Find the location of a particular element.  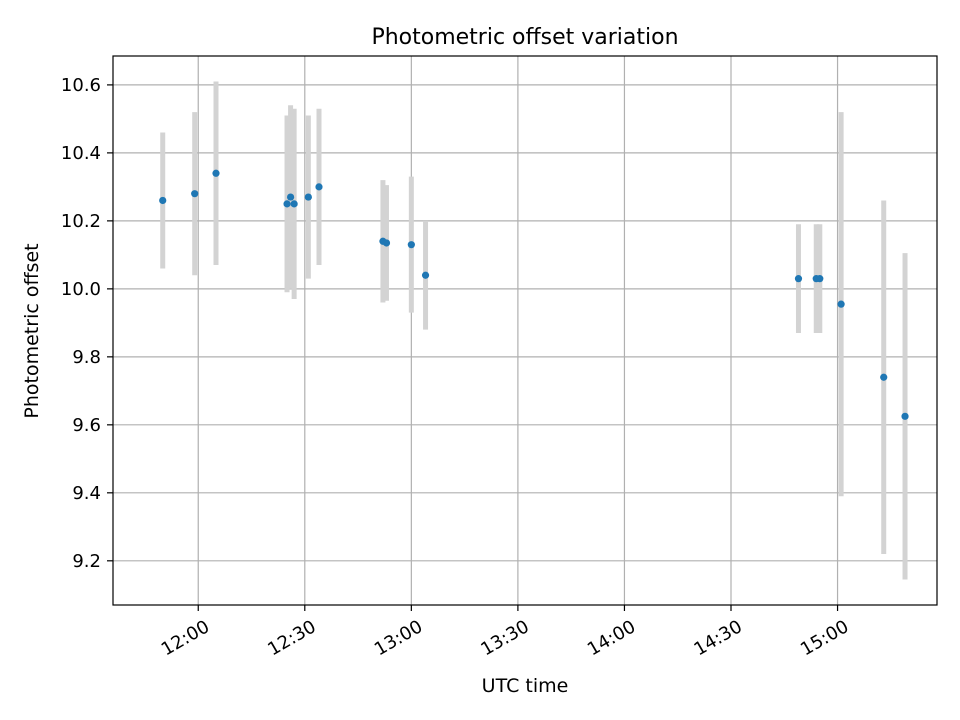

y-tick-label: 9.8 is located at coordinates (86, 357).